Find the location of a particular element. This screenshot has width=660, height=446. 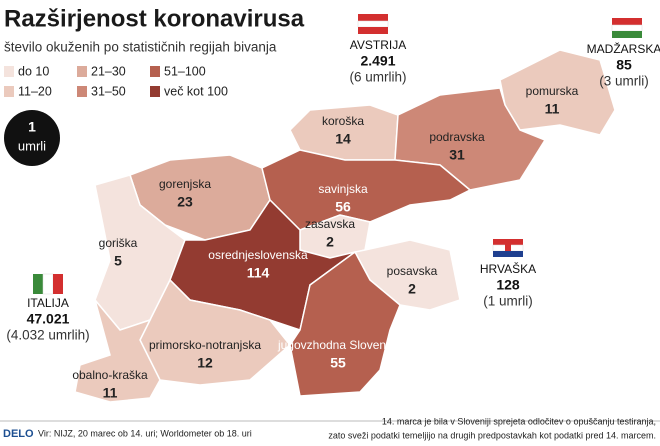

region-value: 55 is located at coordinates (338, 363).